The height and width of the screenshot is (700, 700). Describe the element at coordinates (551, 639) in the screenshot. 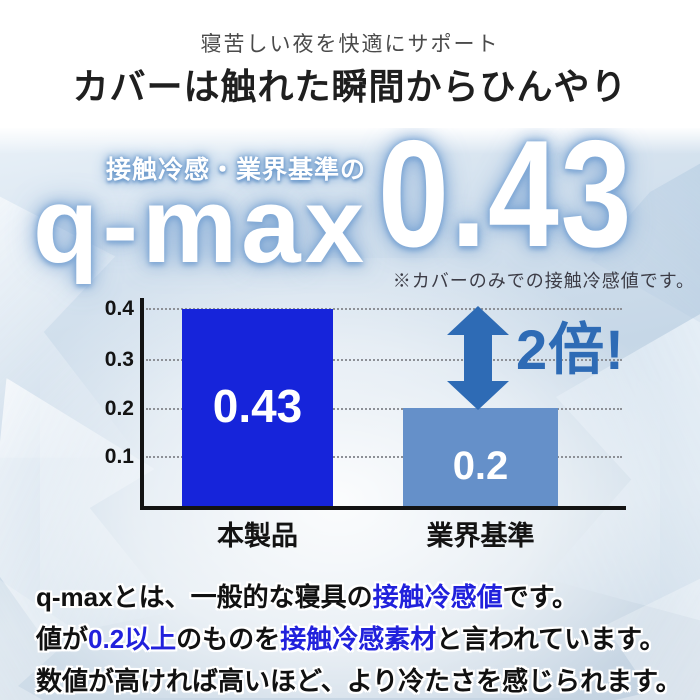

I see `text-segment: と言われています。` at that location.